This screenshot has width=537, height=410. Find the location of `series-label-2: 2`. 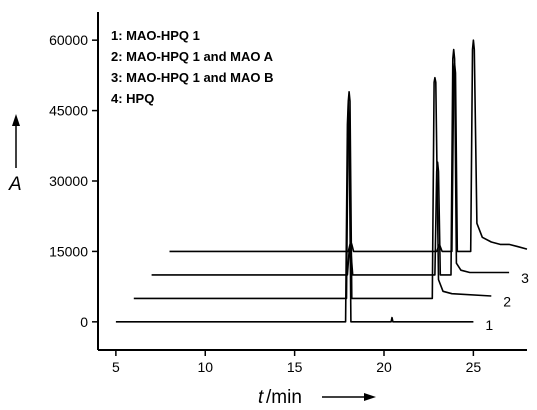

series-label-2: 2 is located at coordinates (507, 301).